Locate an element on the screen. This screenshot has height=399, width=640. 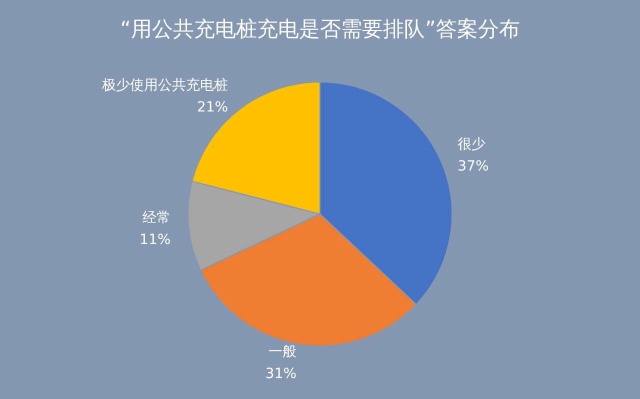
slice-label: 经常 is located at coordinates (156, 218).